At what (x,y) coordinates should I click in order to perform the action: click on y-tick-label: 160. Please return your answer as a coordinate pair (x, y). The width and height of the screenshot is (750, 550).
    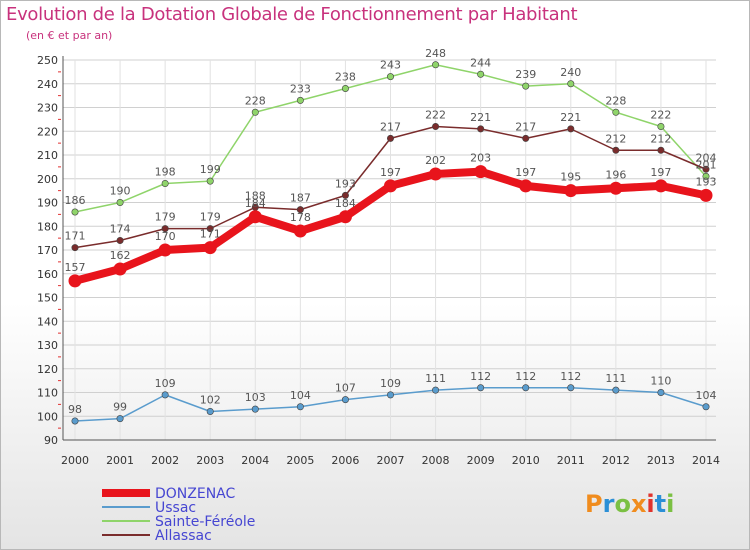
    Looking at the image, I should click on (47, 274).